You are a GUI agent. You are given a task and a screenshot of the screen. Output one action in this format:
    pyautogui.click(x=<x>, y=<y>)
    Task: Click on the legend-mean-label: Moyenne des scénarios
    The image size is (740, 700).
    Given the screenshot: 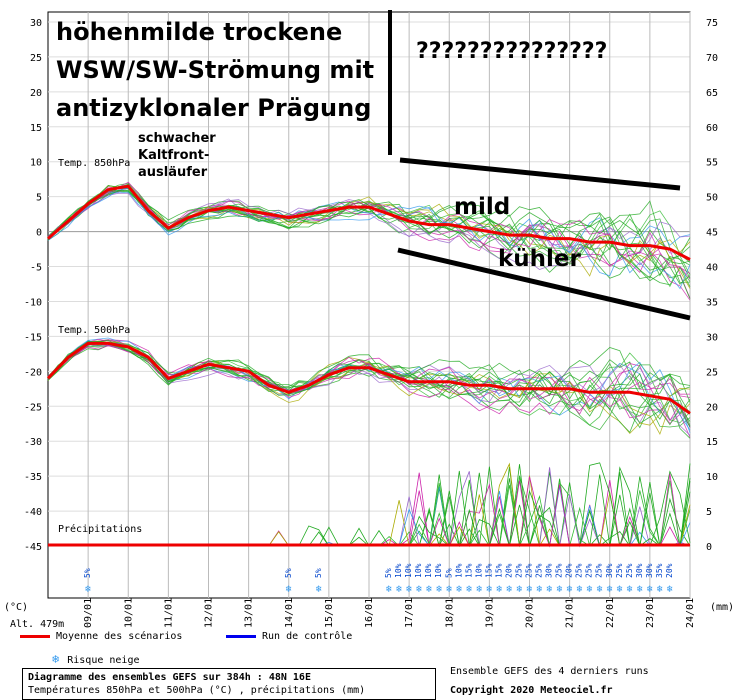 What is the action you would take?
    pyautogui.click(x=119, y=636)
    